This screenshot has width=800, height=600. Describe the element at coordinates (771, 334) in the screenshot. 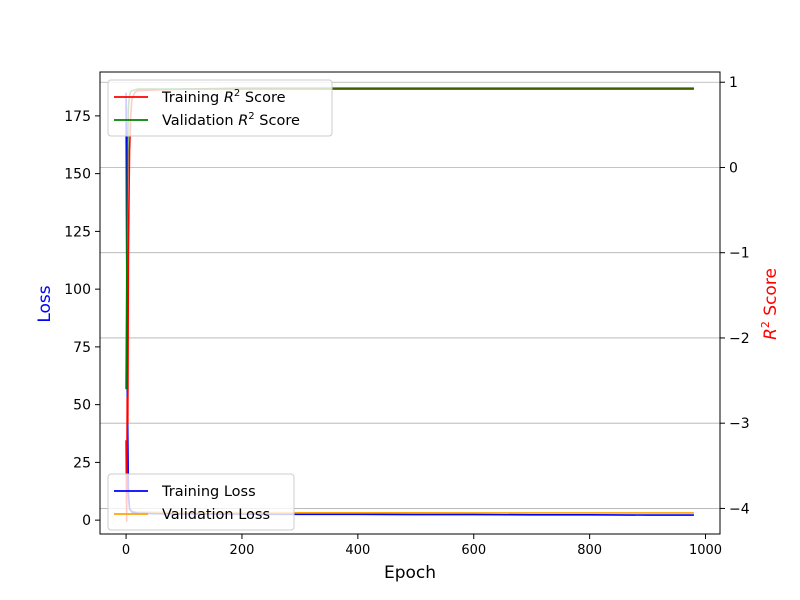

I see `y-axis-label-right-base: R` at that location.